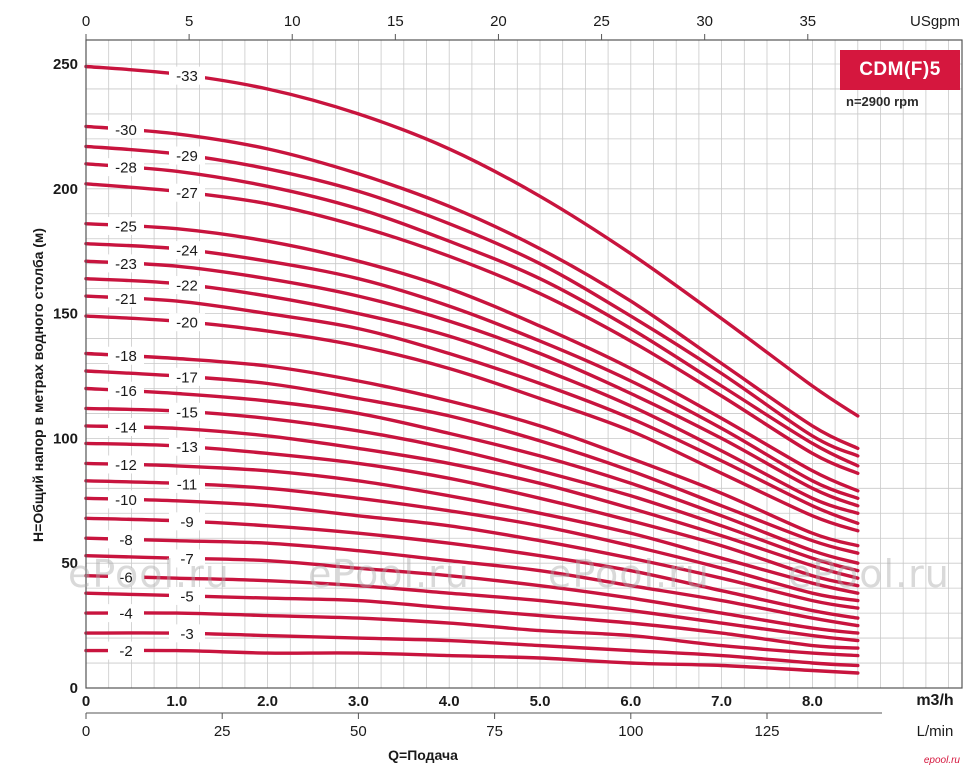  Describe the element at coordinates (267, 701) in the screenshot. I see `x-tick-label: 2.0` at that location.